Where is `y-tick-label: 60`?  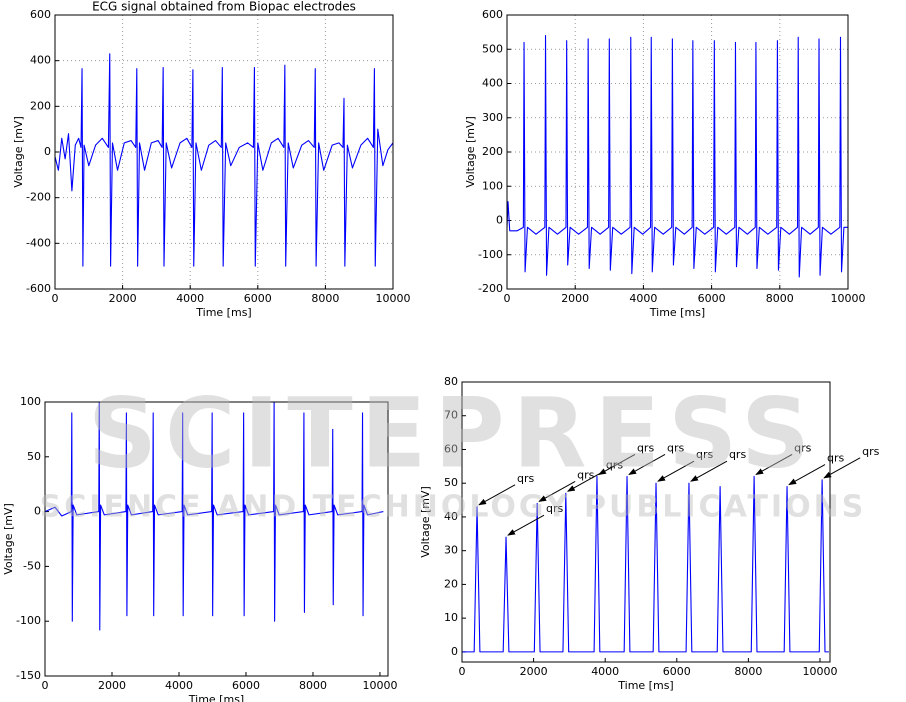
y-tick-label: 60 is located at coordinates (451, 448).